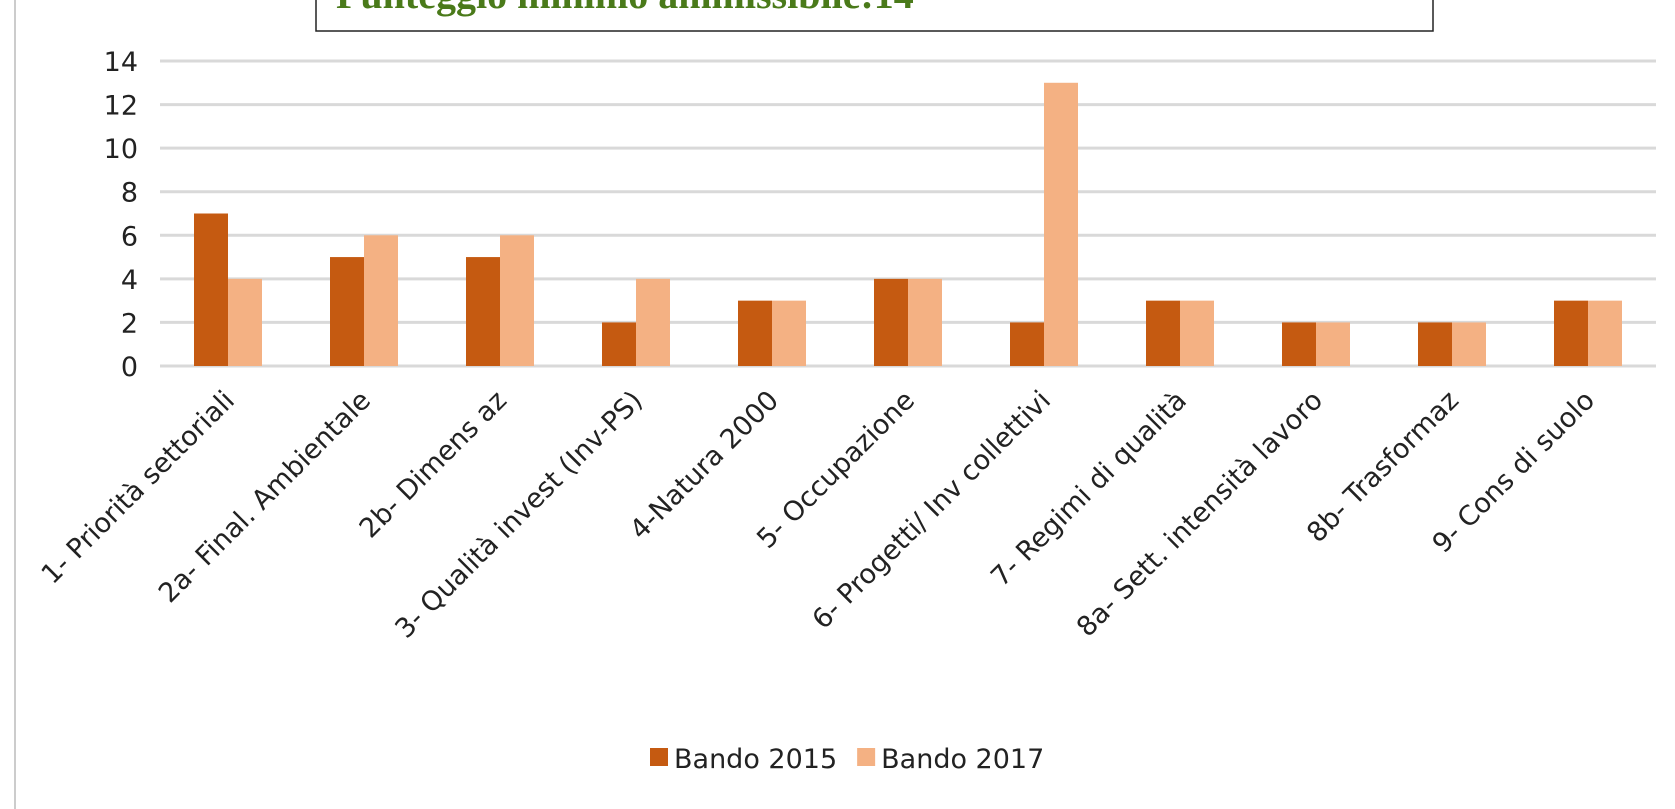  What do you see at coordinates (129, 193) in the screenshot?
I see `y-tick-label: 8` at bounding box center [129, 193].